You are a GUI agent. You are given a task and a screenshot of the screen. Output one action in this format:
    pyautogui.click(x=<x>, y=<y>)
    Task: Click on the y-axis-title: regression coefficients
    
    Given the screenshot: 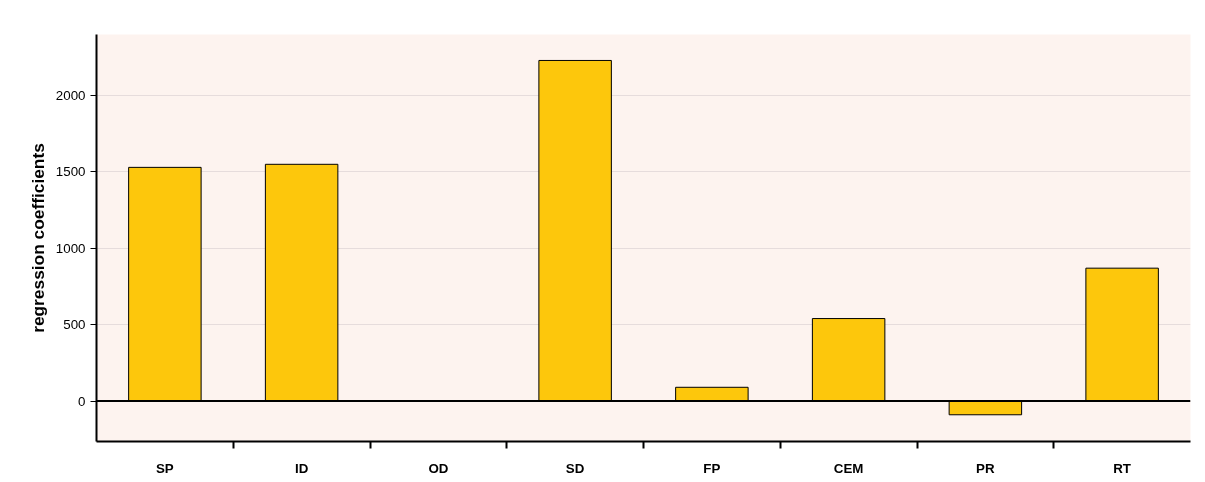 What is the action you would take?
    pyautogui.click(x=37, y=238)
    